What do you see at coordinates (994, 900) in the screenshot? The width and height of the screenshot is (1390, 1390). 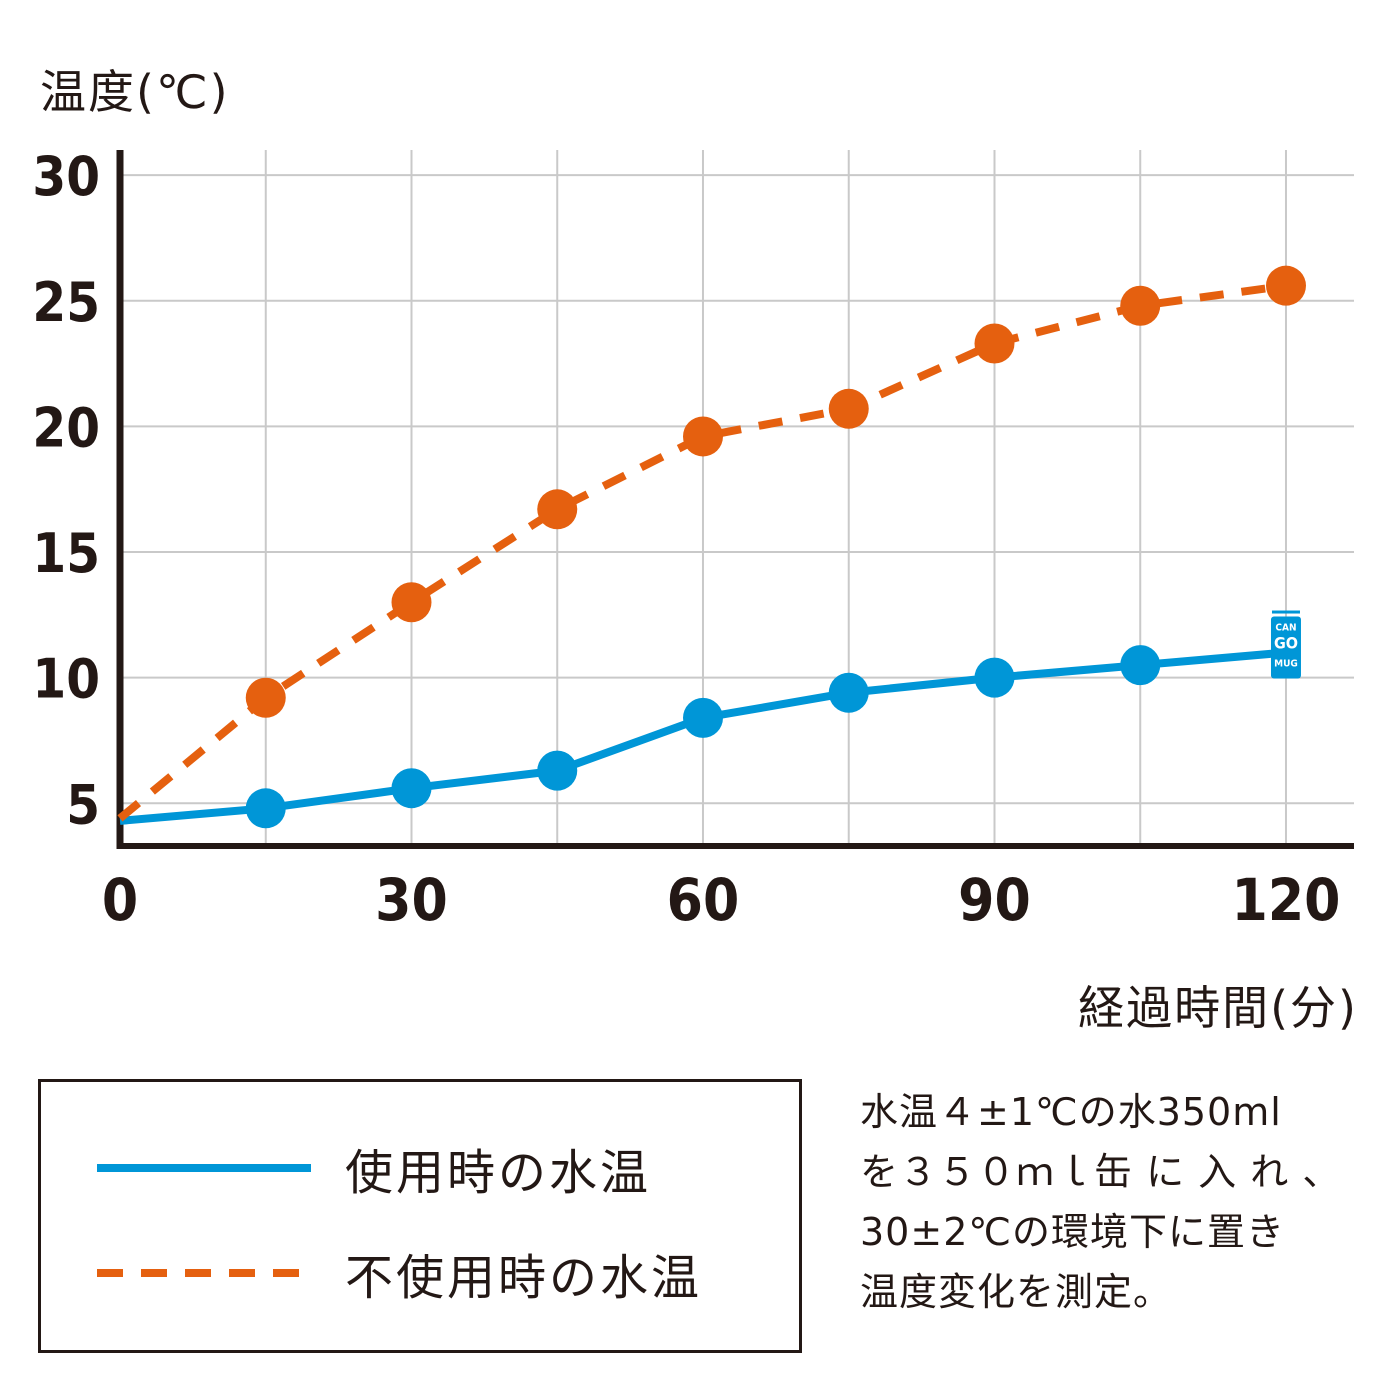 I see `x-tick-label: 90` at bounding box center [994, 900].